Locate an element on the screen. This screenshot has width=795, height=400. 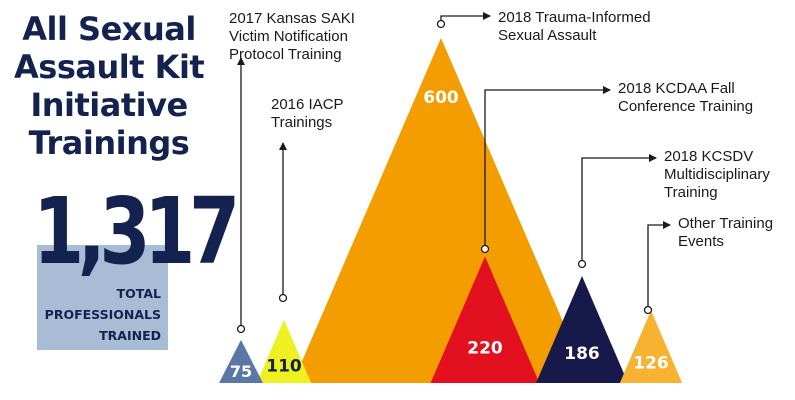
callout-line: Trainings is located at coordinates (302, 122).